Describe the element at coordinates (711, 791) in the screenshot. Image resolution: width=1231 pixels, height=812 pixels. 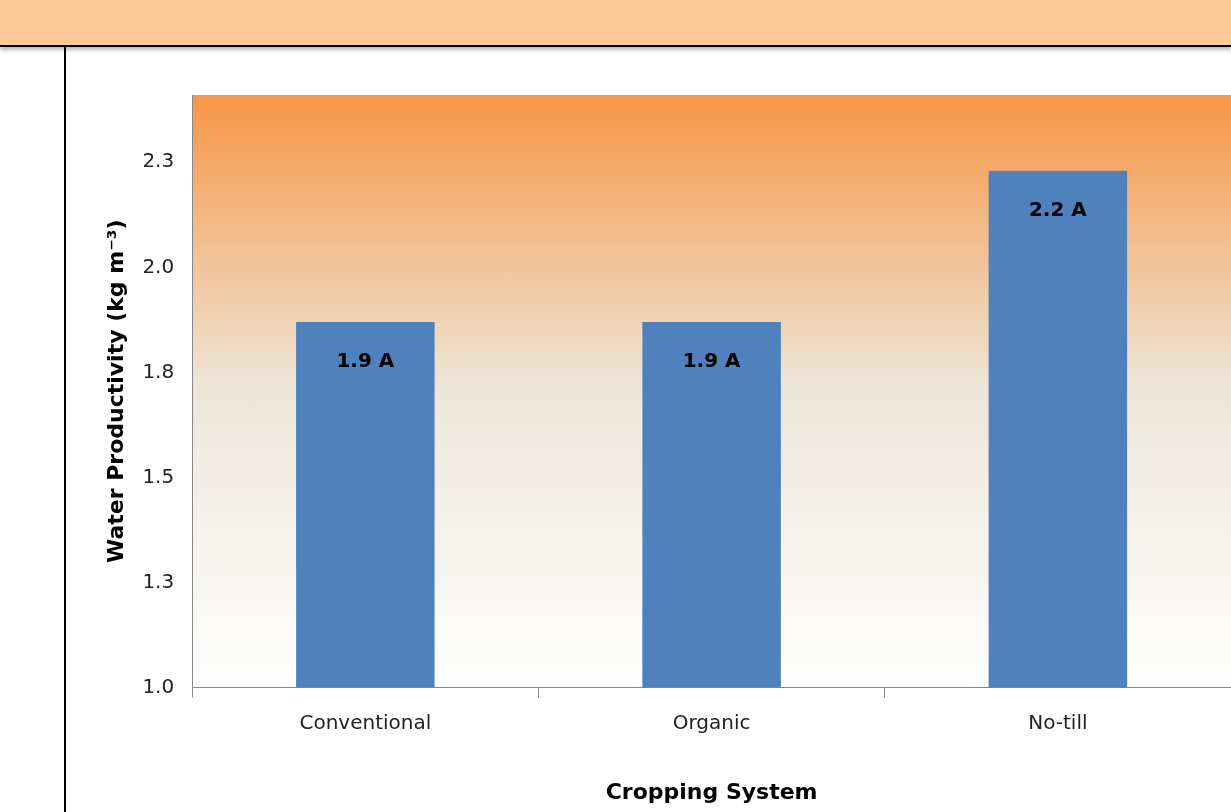
I see `x-axis-title: Cropping System` at that location.